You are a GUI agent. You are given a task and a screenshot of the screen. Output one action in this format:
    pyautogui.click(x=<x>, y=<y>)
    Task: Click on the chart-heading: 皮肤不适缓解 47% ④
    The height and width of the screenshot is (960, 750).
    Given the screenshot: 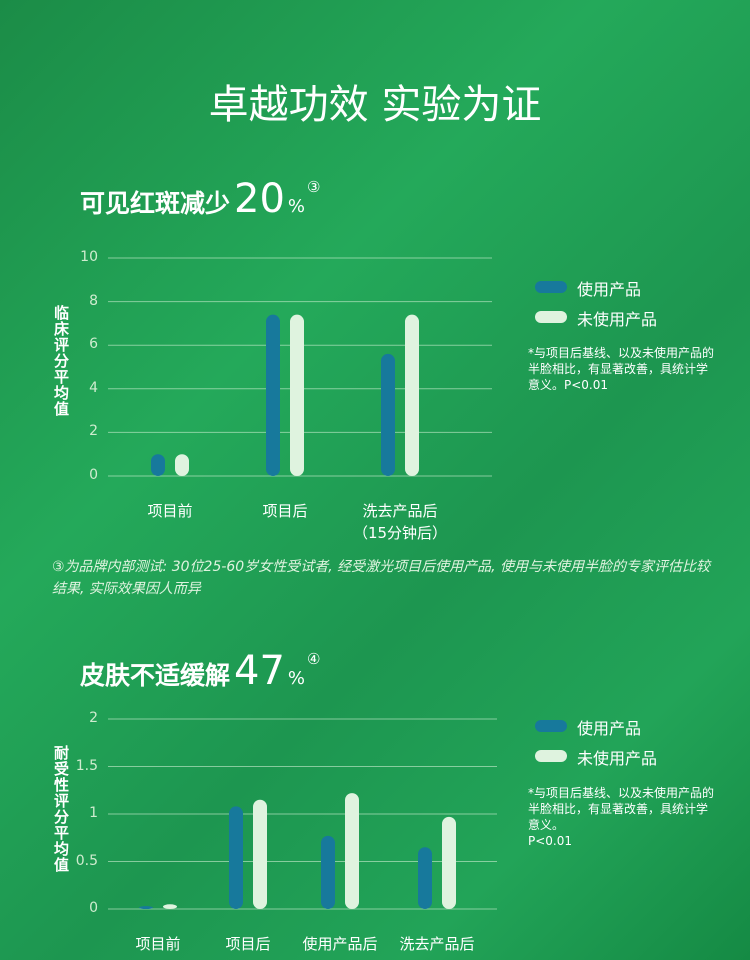 What is the action you would take?
    pyautogui.click(x=200, y=671)
    